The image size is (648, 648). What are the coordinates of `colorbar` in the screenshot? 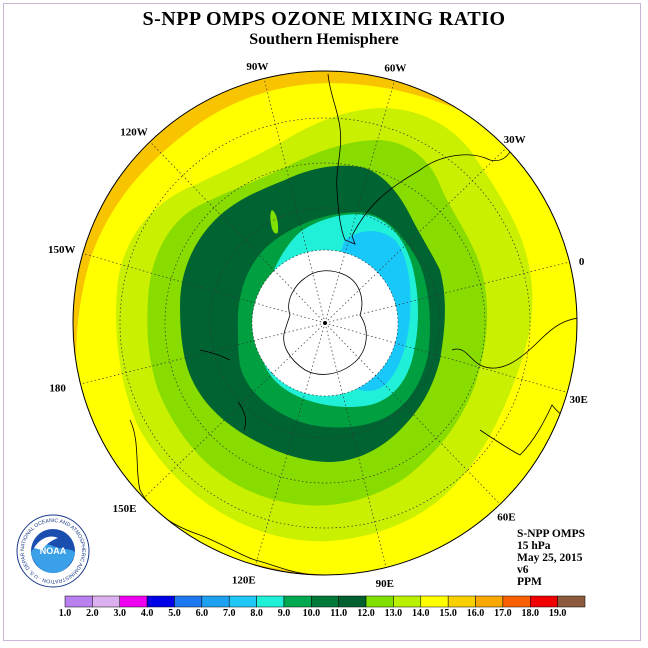 It's located at (325, 601).